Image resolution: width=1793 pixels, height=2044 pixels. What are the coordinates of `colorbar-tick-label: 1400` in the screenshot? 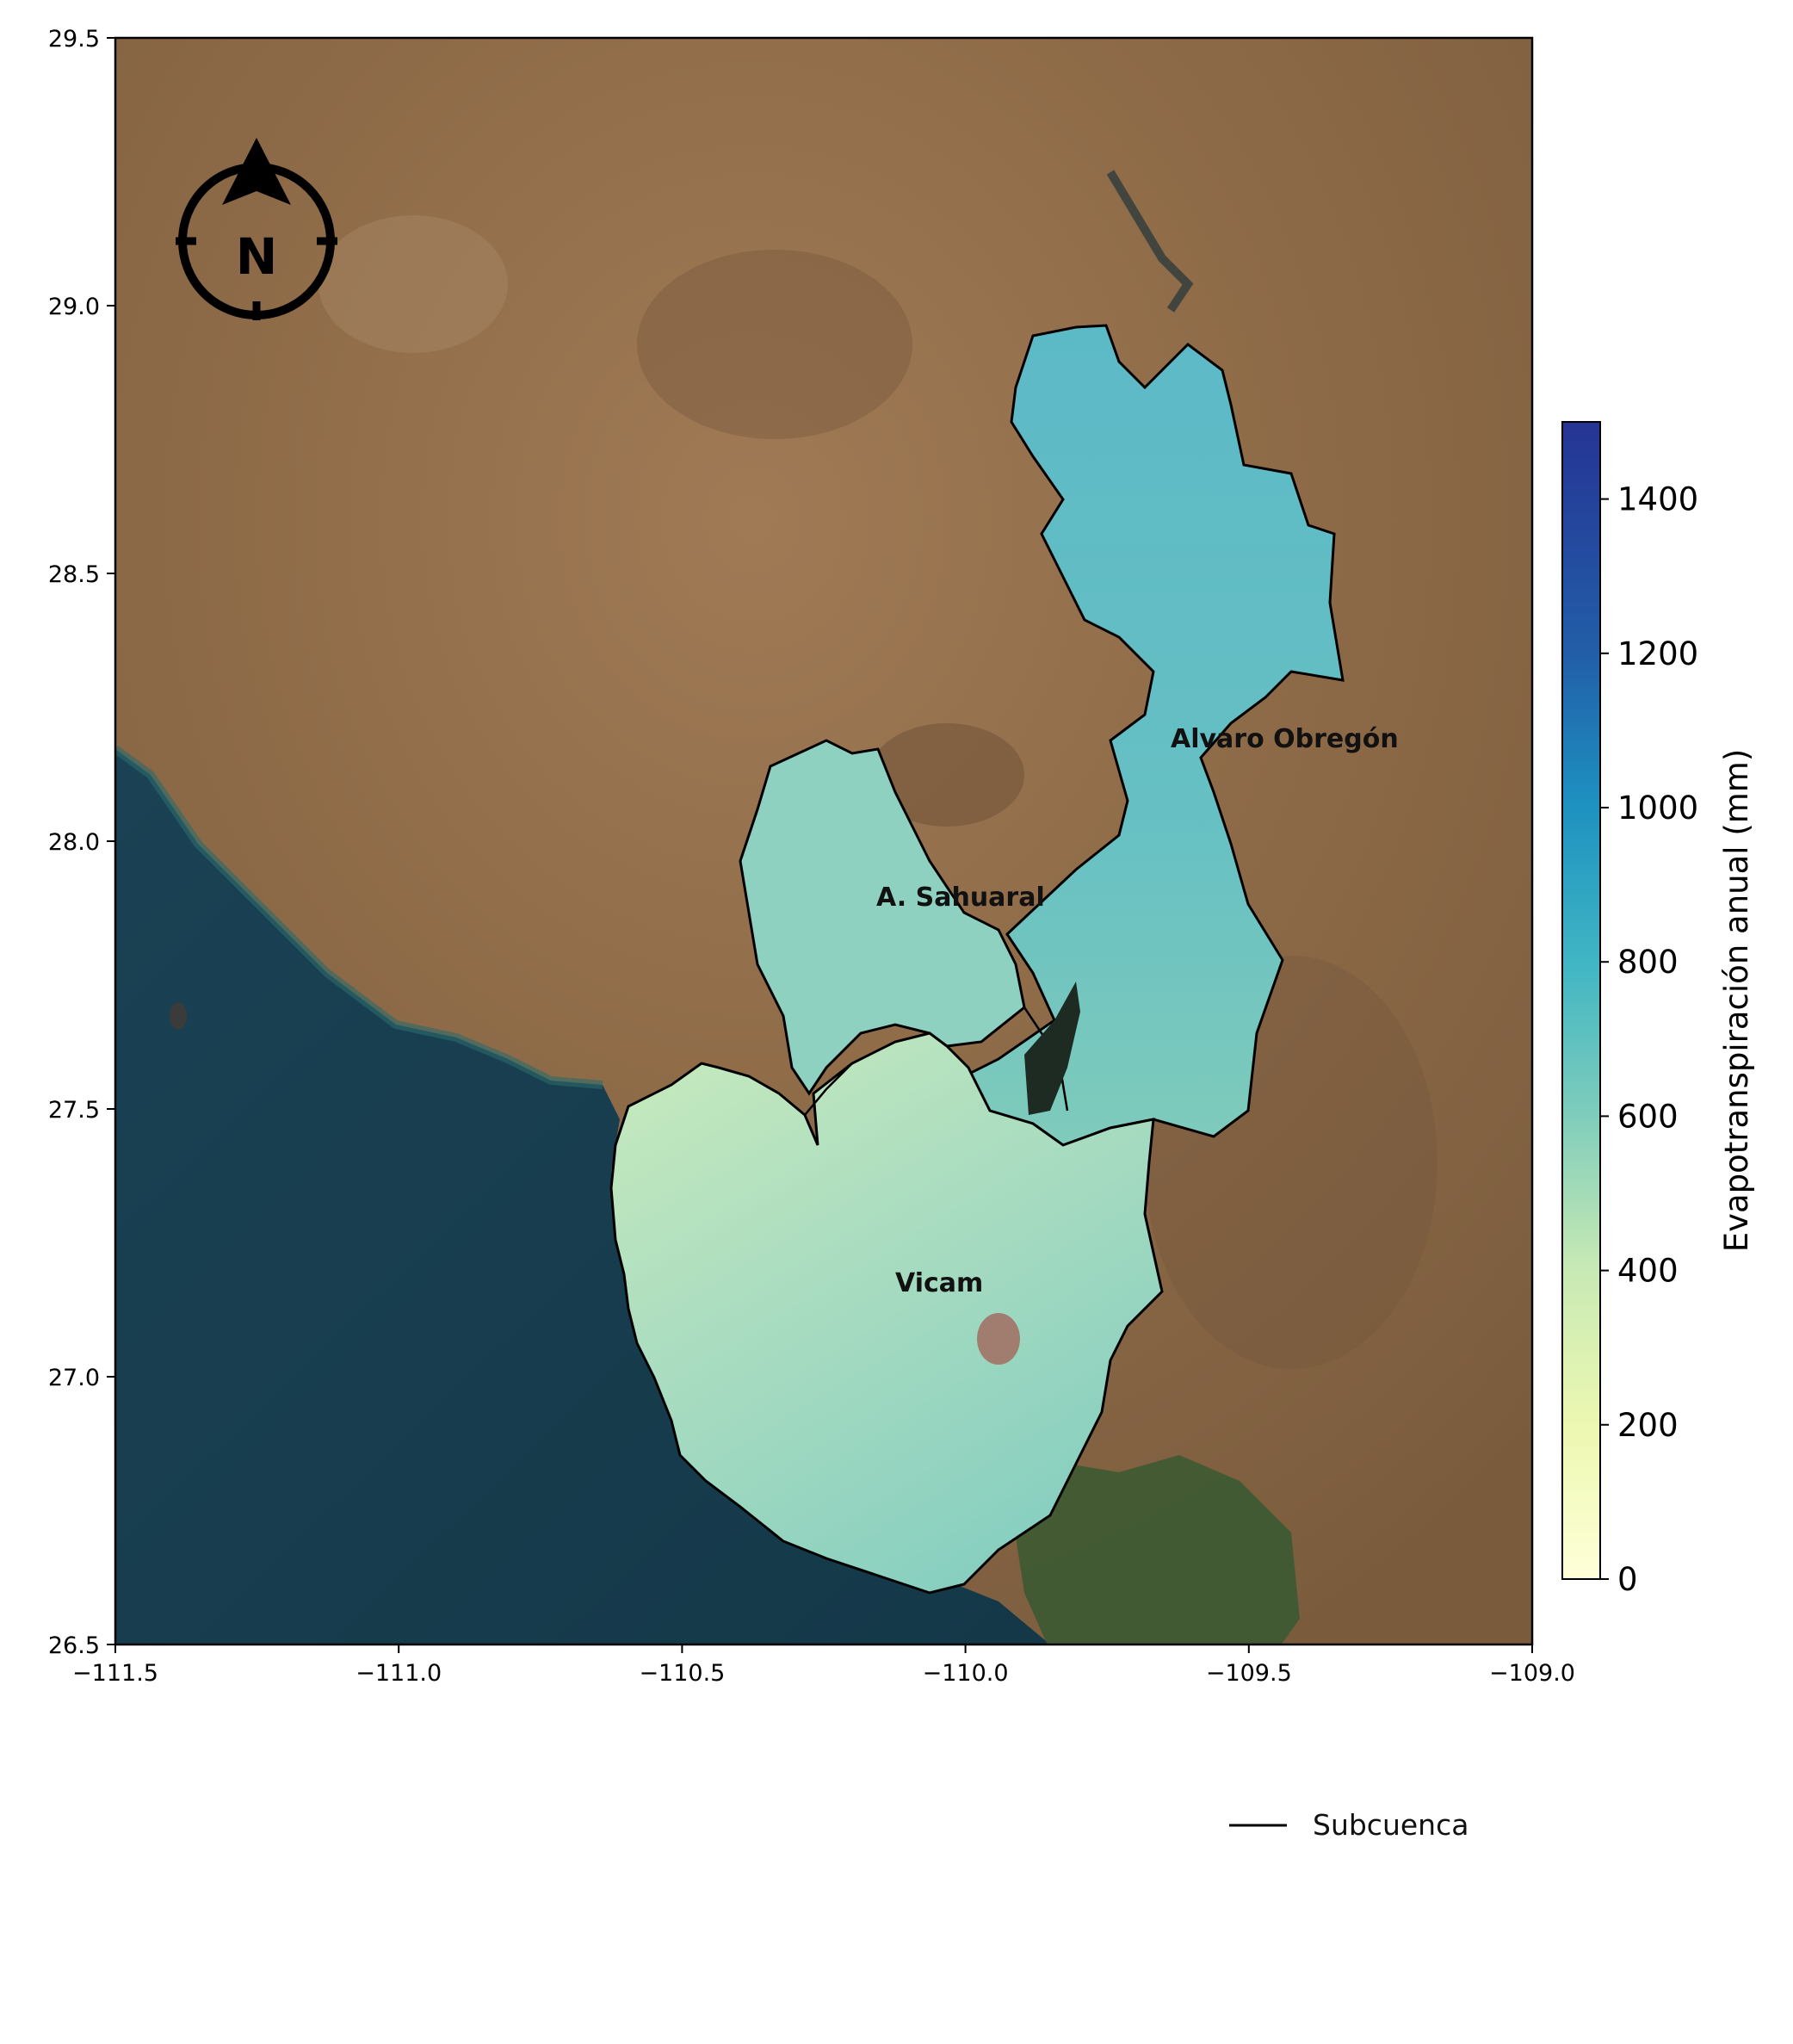 It's located at (1657, 500).